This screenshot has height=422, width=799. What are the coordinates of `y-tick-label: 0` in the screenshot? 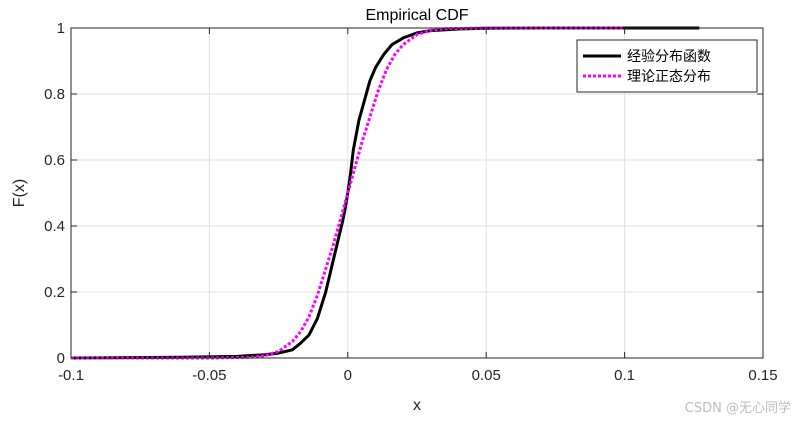 It's located at (61, 358).